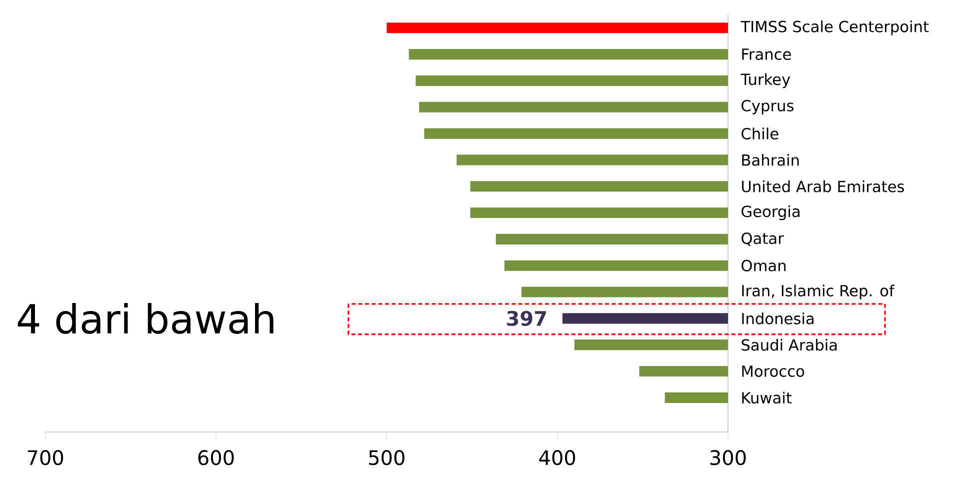 The width and height of the screenshot is (972, 490). What do you see at coordinates (728, 458) in the screenshot?
I see `x-tick-label: 300` at bounding box center [728, 458].